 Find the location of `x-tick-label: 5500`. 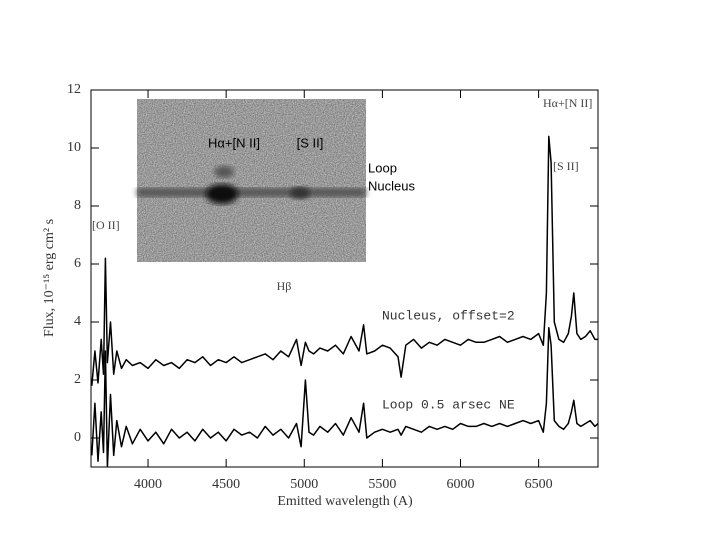

x-tick-label: 5500 is located at coordinates (382, 484).